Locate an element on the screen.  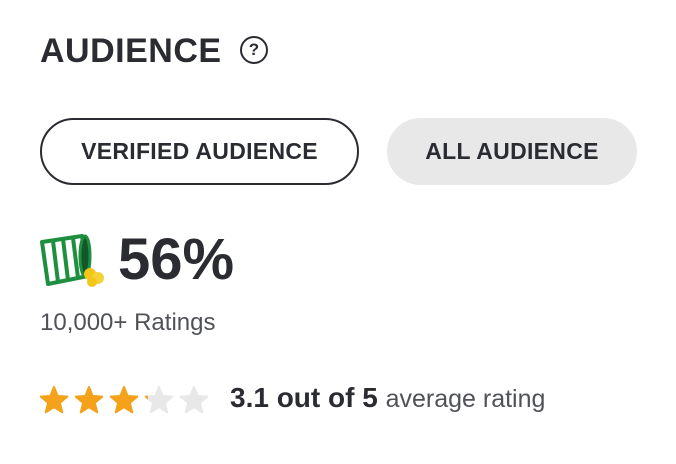
rating-caption: average rating is located at coordinates (465, 399).